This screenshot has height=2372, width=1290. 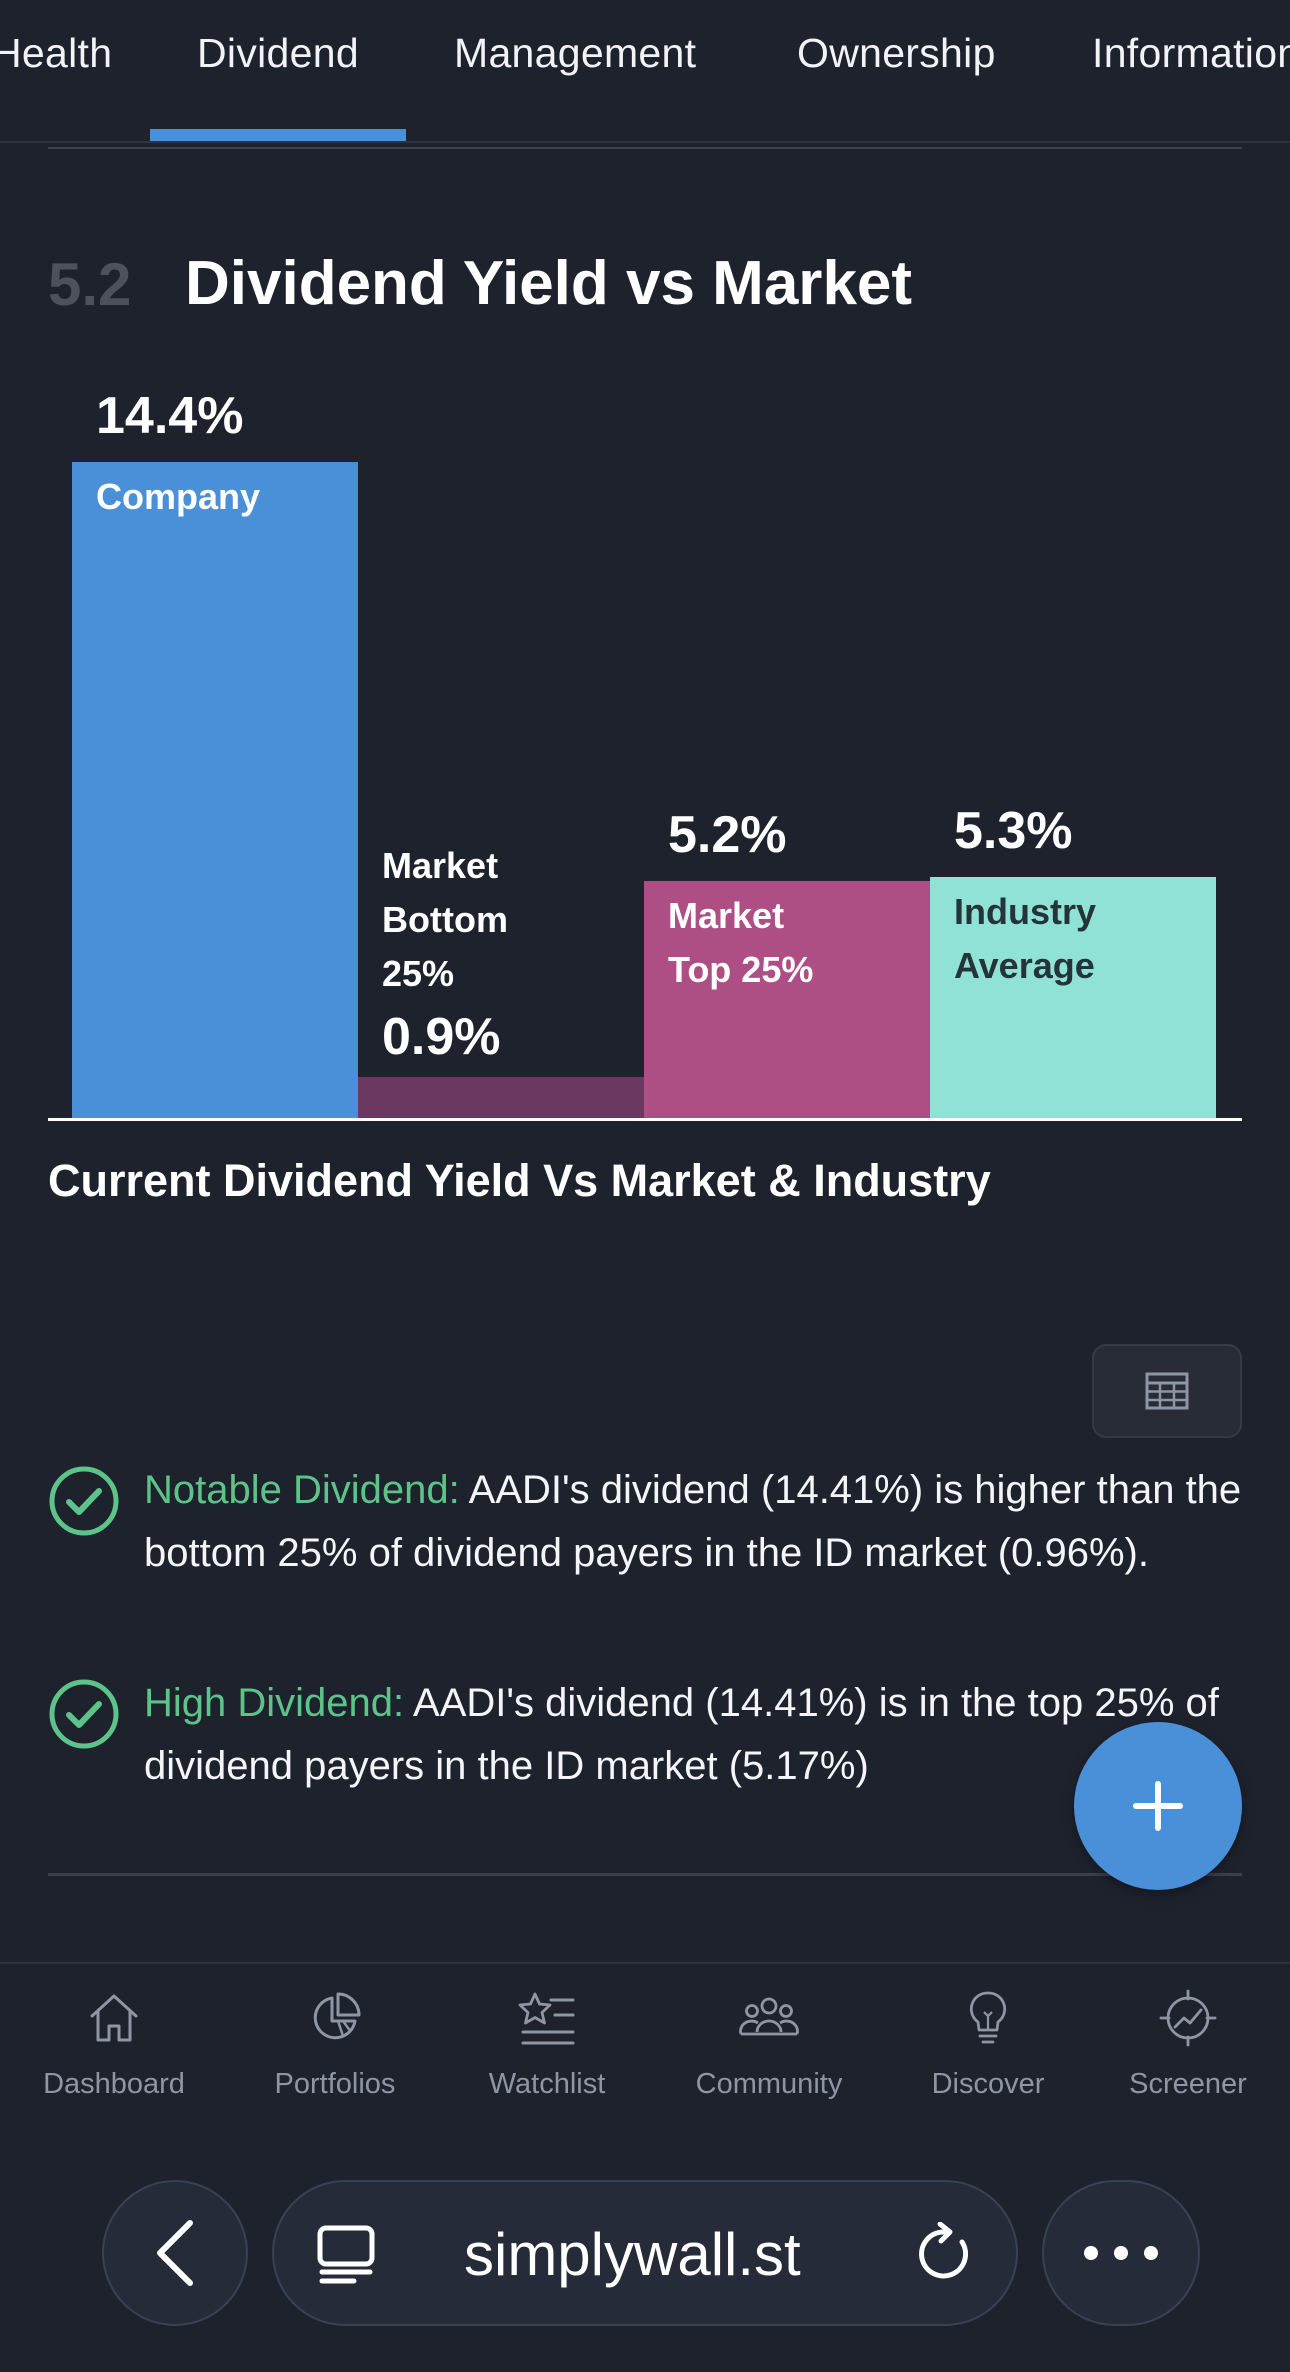 I want to click on value-label-market-bottom-25: 0.9%, so click(x=441, y=1037).